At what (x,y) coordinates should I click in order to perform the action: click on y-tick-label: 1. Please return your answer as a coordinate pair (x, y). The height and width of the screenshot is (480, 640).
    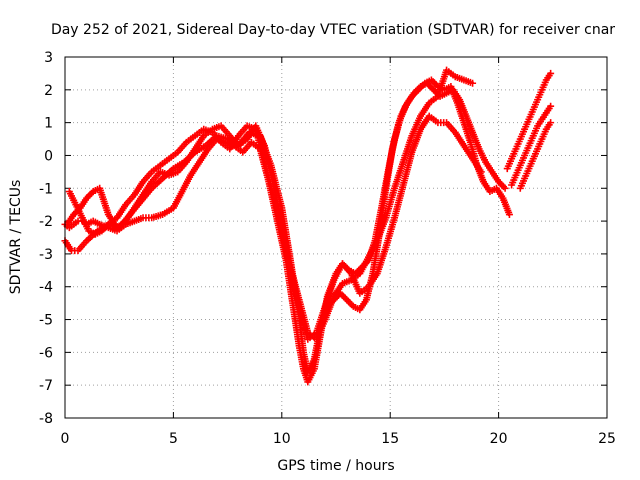
    Looking at the image, I should click on (48, 124).